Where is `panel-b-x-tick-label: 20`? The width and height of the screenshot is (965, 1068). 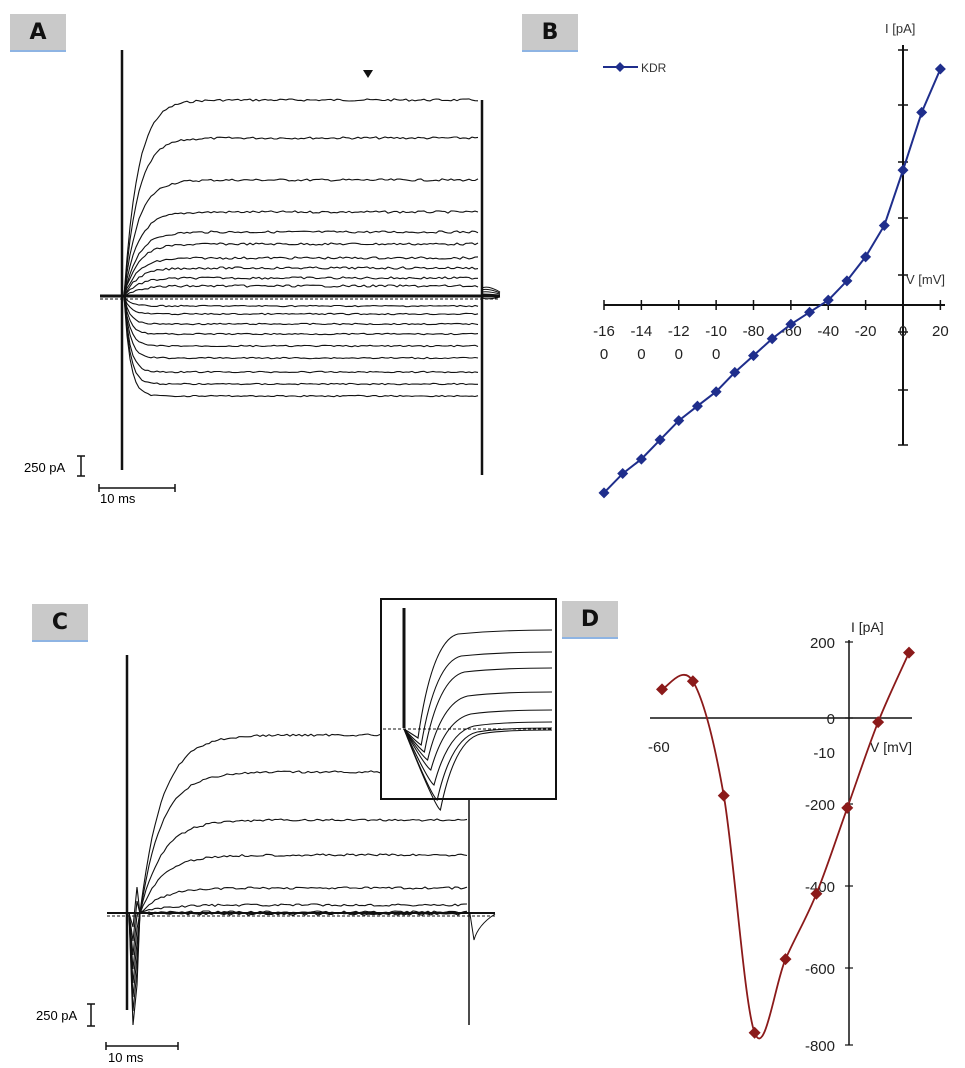
panel-b-x-tick-label: 20 is located at coordinates (940, 331).